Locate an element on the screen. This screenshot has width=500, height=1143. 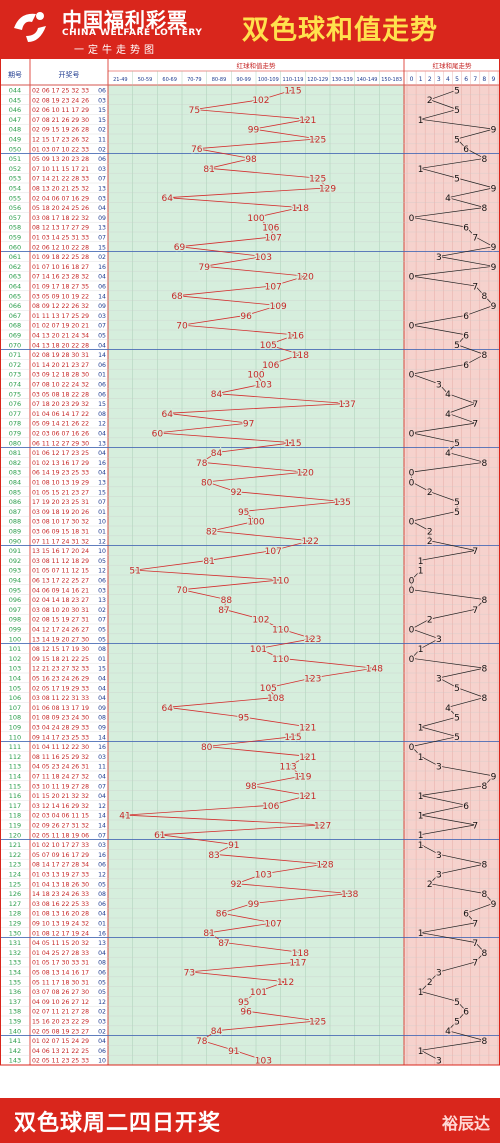
sum-point-label: 86 is located at coordinates (222, 915).